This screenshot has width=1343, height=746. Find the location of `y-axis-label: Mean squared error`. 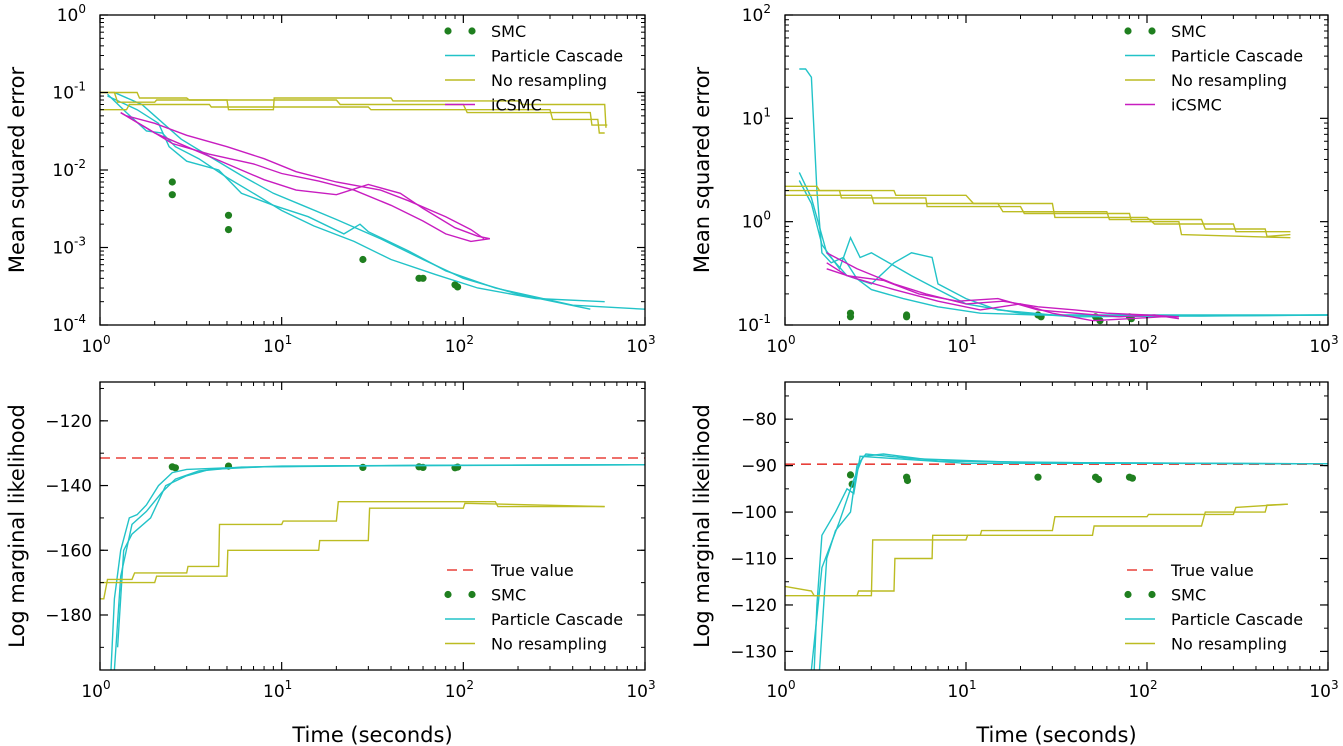

y-axis-label: Mean squared error is located at coordinates (17, 169).